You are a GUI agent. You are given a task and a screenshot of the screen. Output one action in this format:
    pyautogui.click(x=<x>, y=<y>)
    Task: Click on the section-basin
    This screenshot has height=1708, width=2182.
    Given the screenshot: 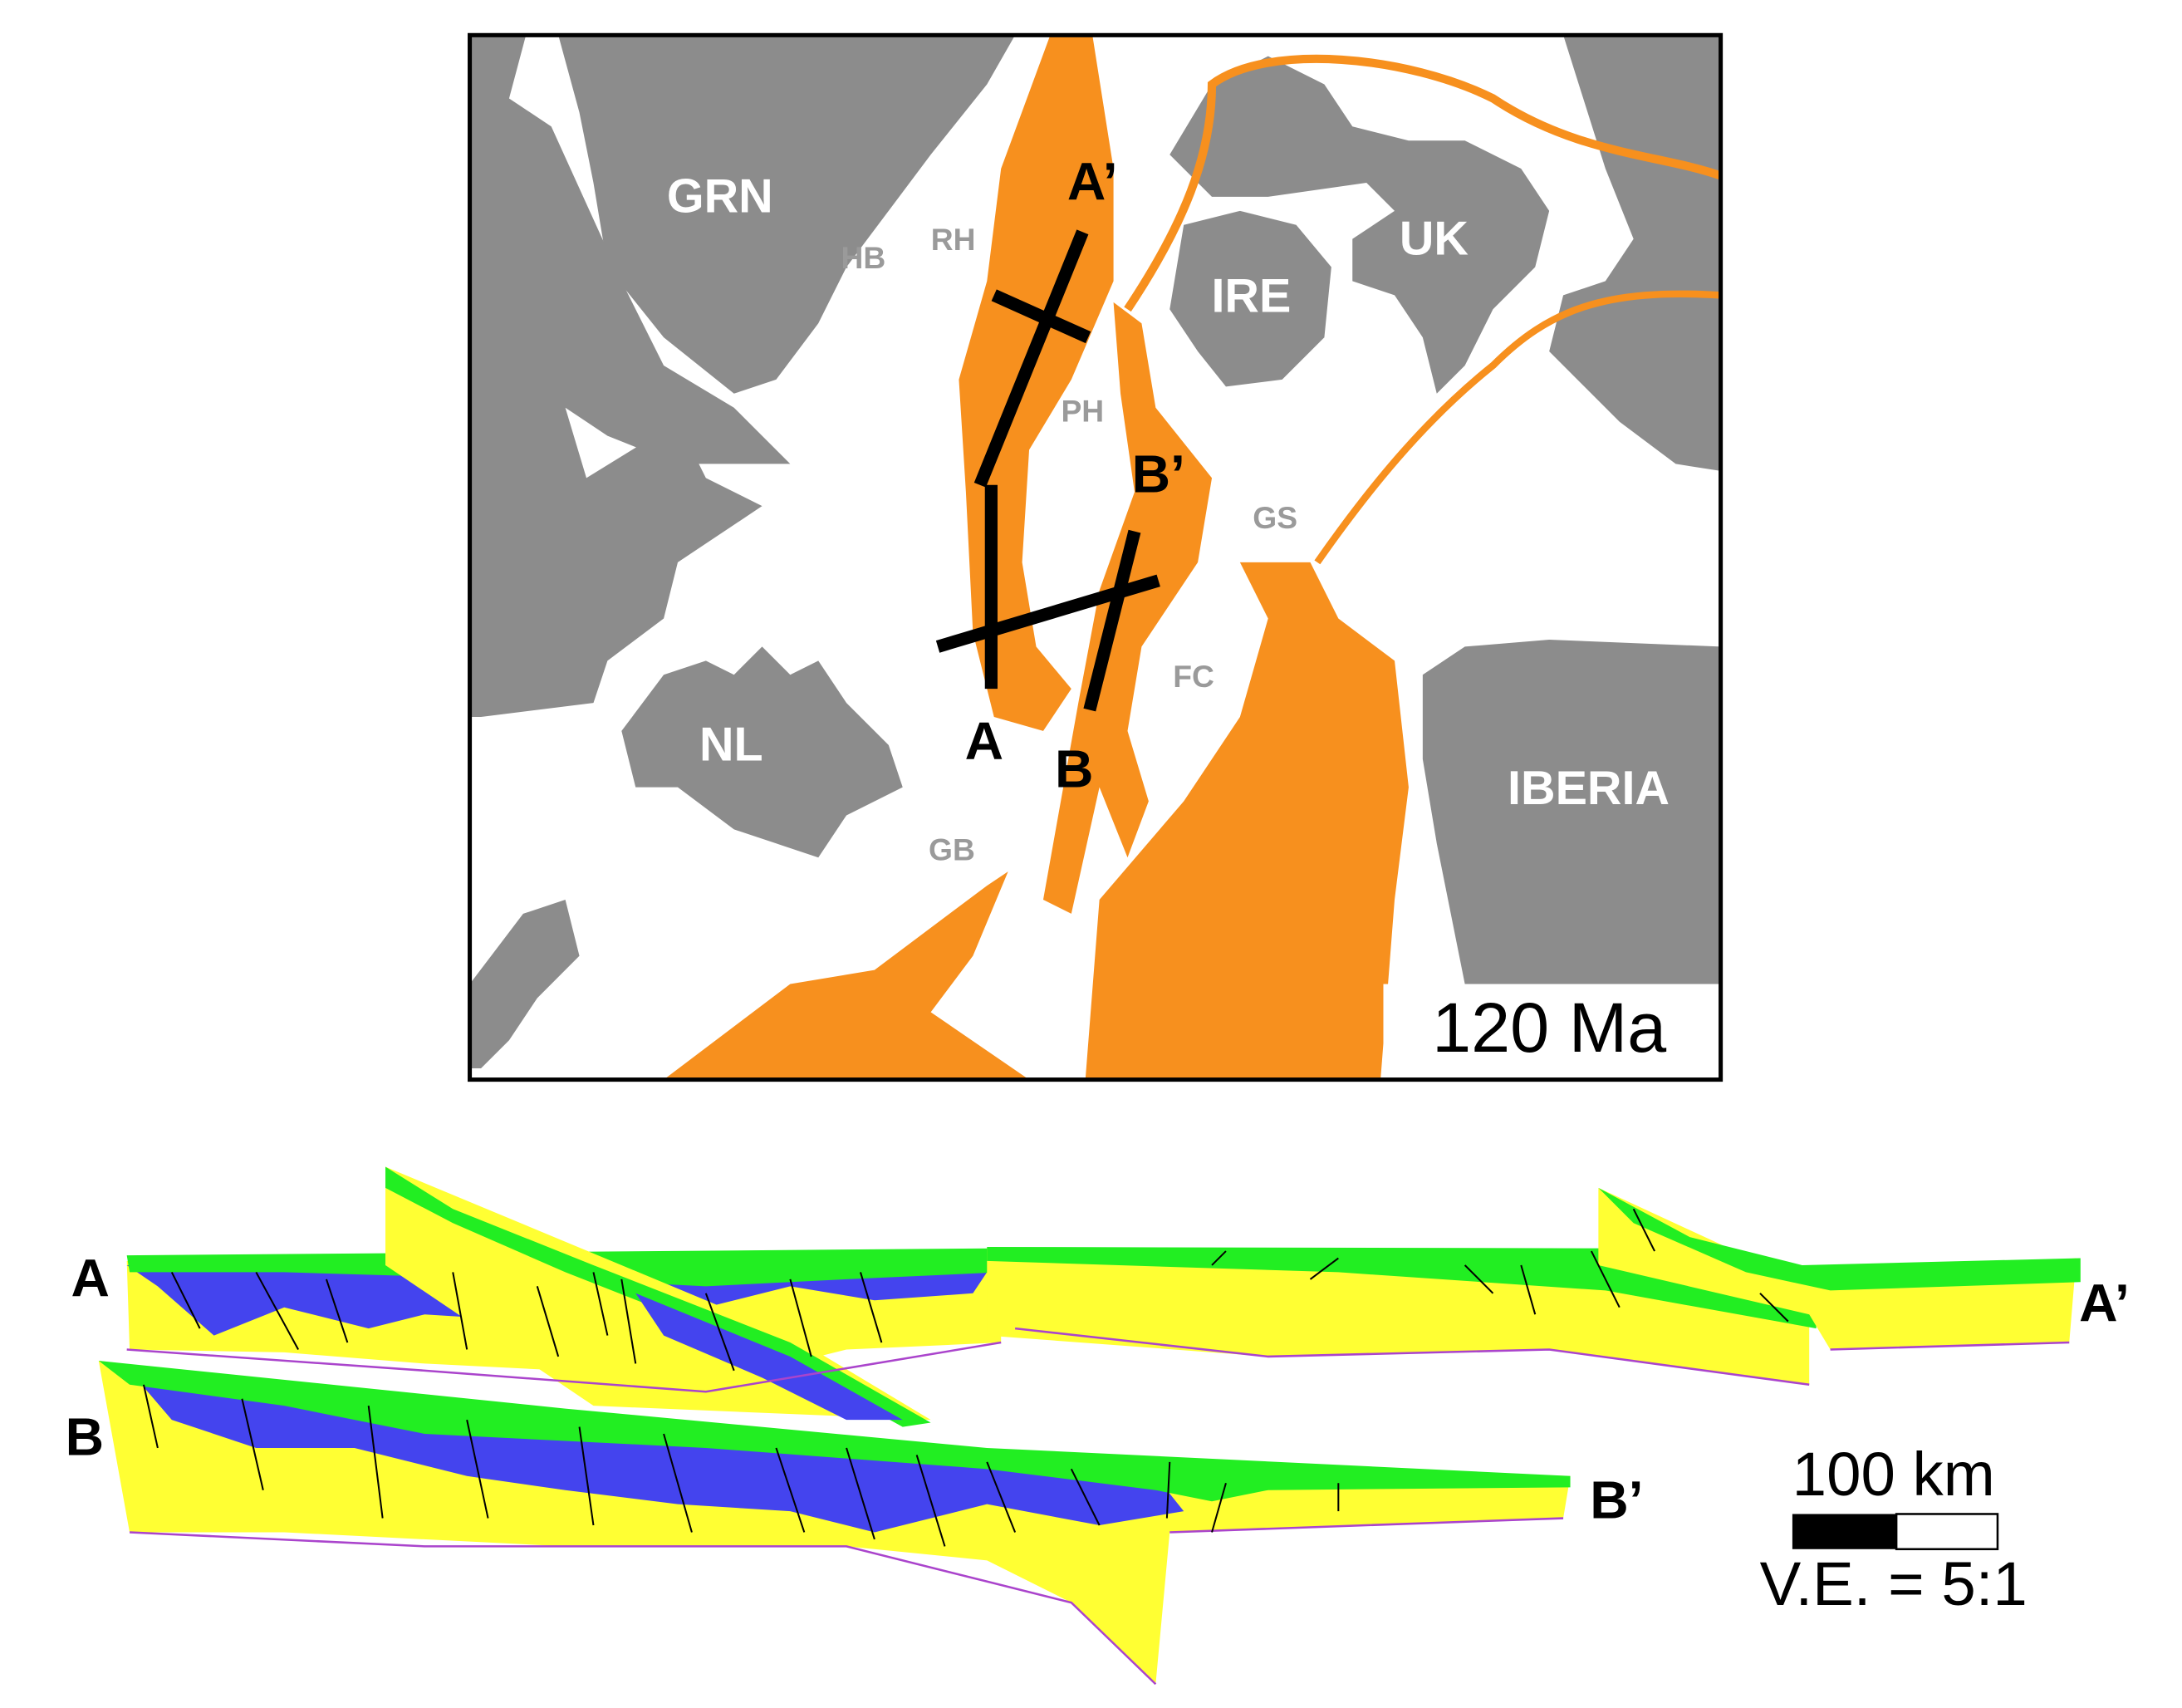 What is the action you would take?
    pyautogui.click(x=769, y=1357)
    